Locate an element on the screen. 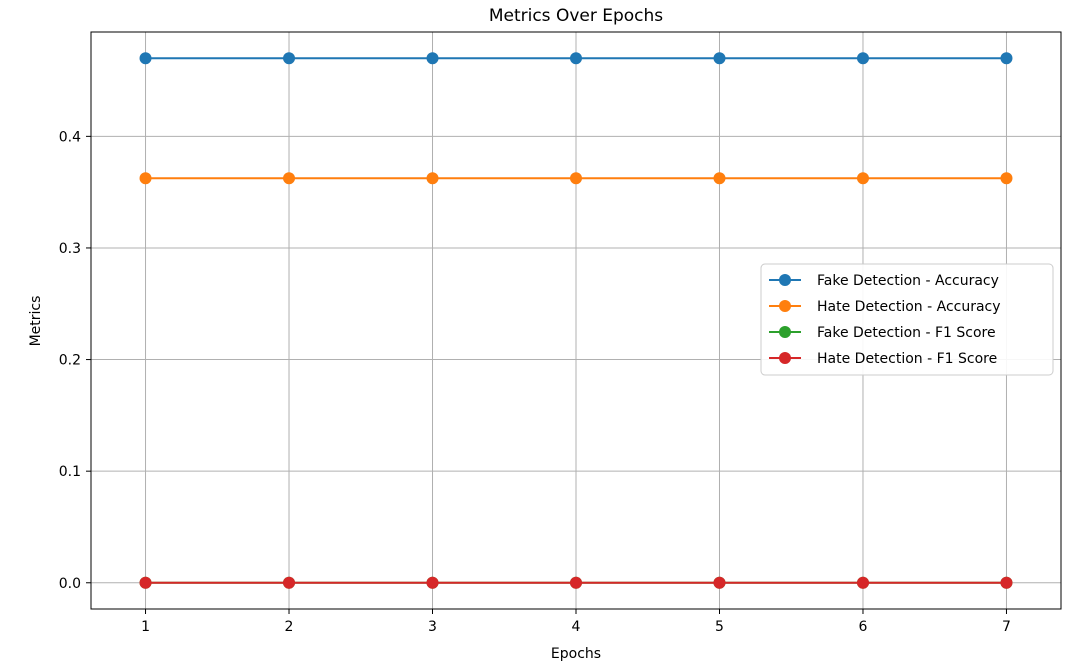 The image size is (1079, 661). y-tick-label: 0.4 is located at coordinates (70, 137).